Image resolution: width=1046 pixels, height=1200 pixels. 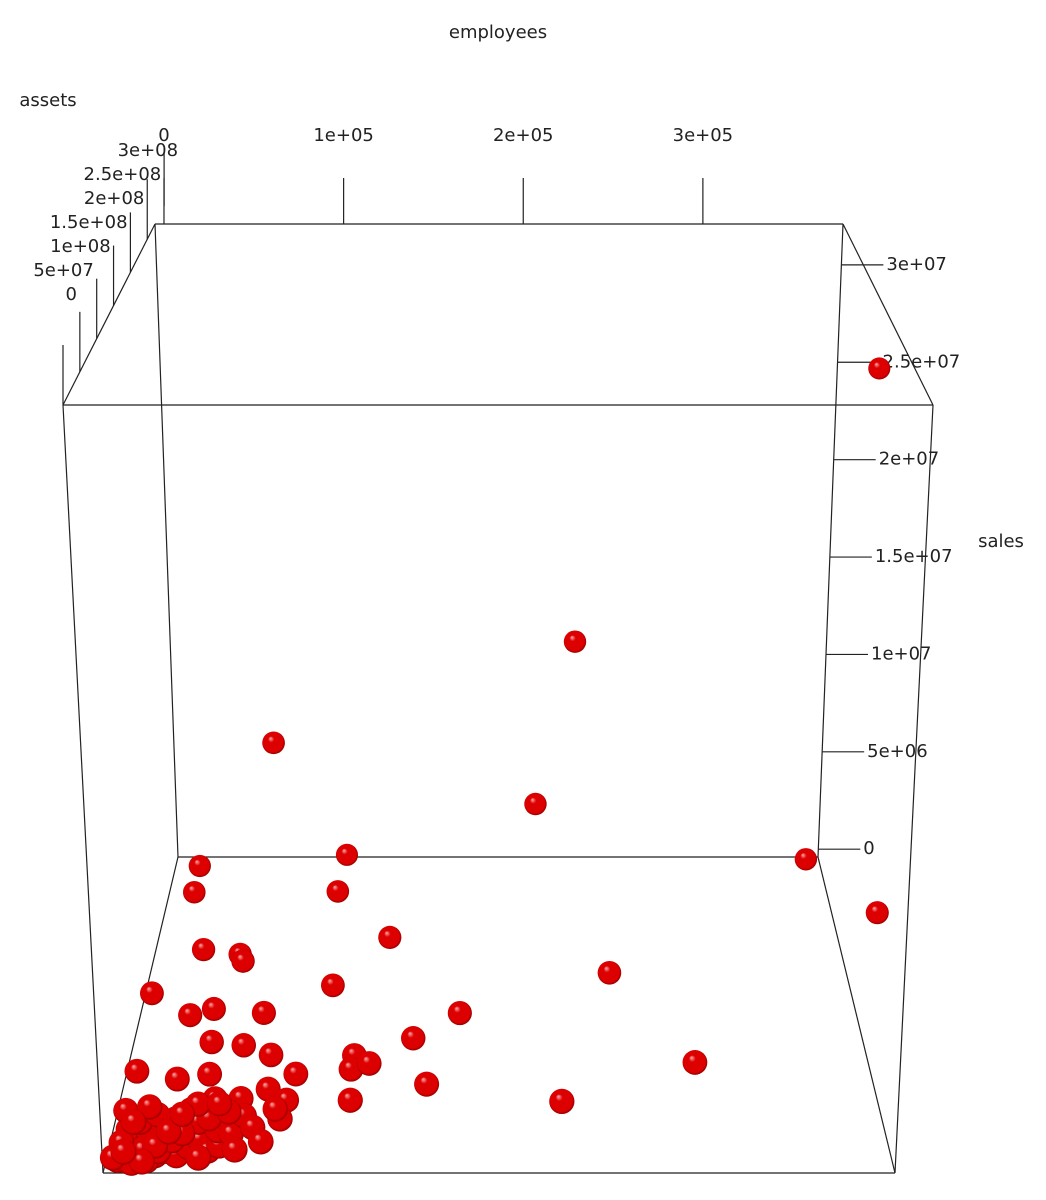 I want to click on x-tick-label: 3e+05, so click(x=703, y=135).